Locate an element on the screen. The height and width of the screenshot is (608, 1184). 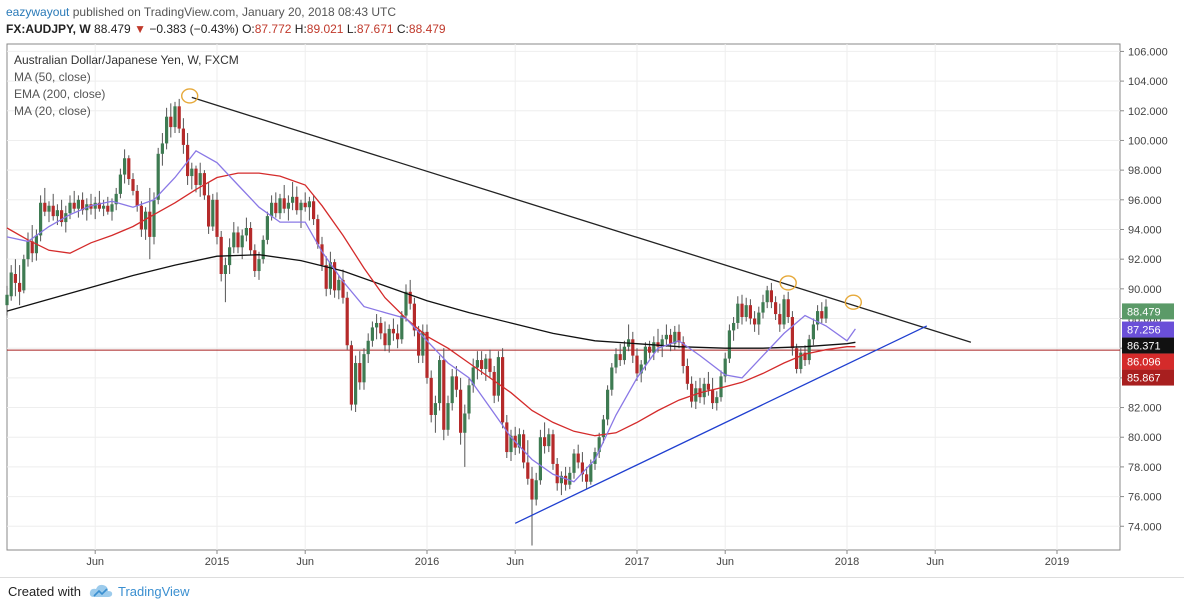
symbol-label: FX:AUDJPY, W is located at coordinates (48, 29).